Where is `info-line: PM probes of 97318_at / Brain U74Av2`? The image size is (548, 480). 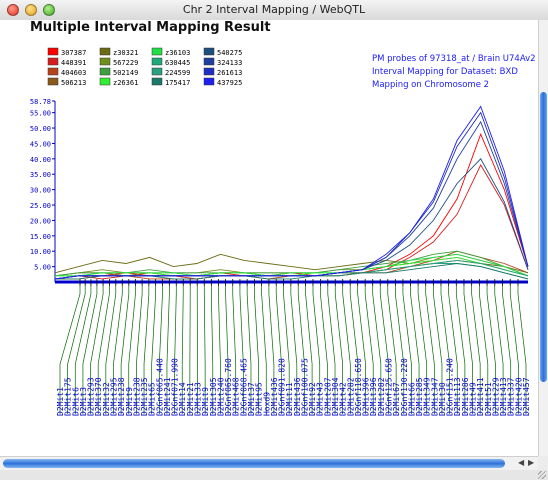
info-line: PM probes of 97318_at / Brain U74Av2 is located at coordinates (454, 59).